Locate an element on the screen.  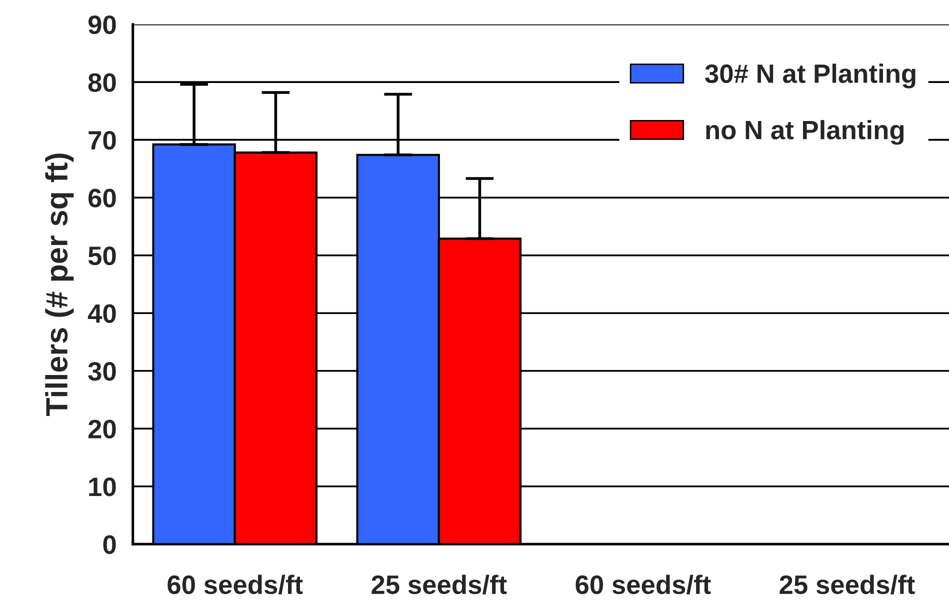
legend-label: 30# N at Planting is located at coordinates (810, 76).